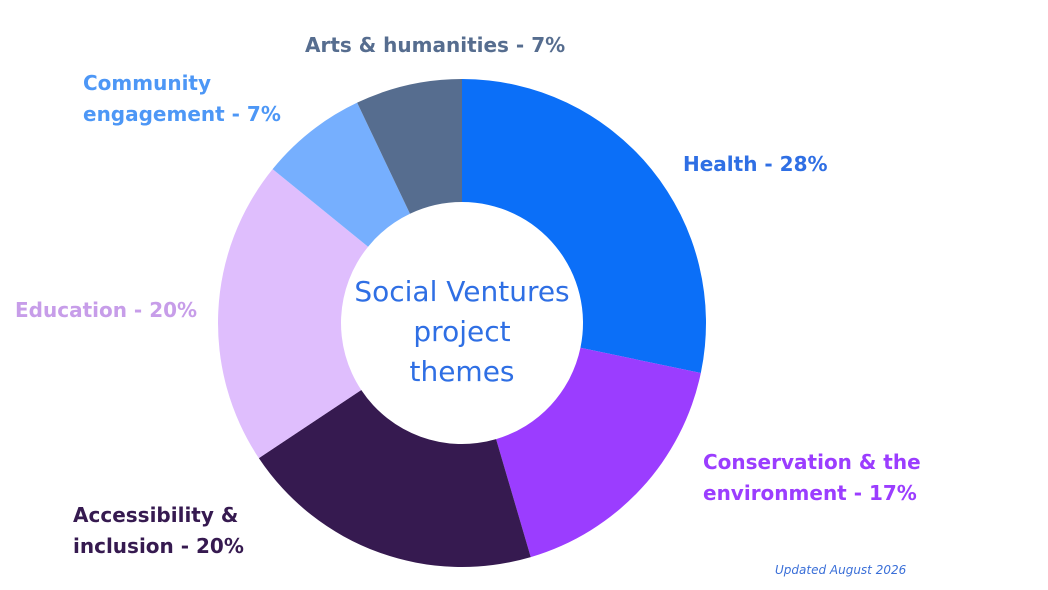  What do you see at coordinates (182, 98) in the screenshot?
I see `slice-label-community: Community engagement - 7%` at bounding box center [182, 98].